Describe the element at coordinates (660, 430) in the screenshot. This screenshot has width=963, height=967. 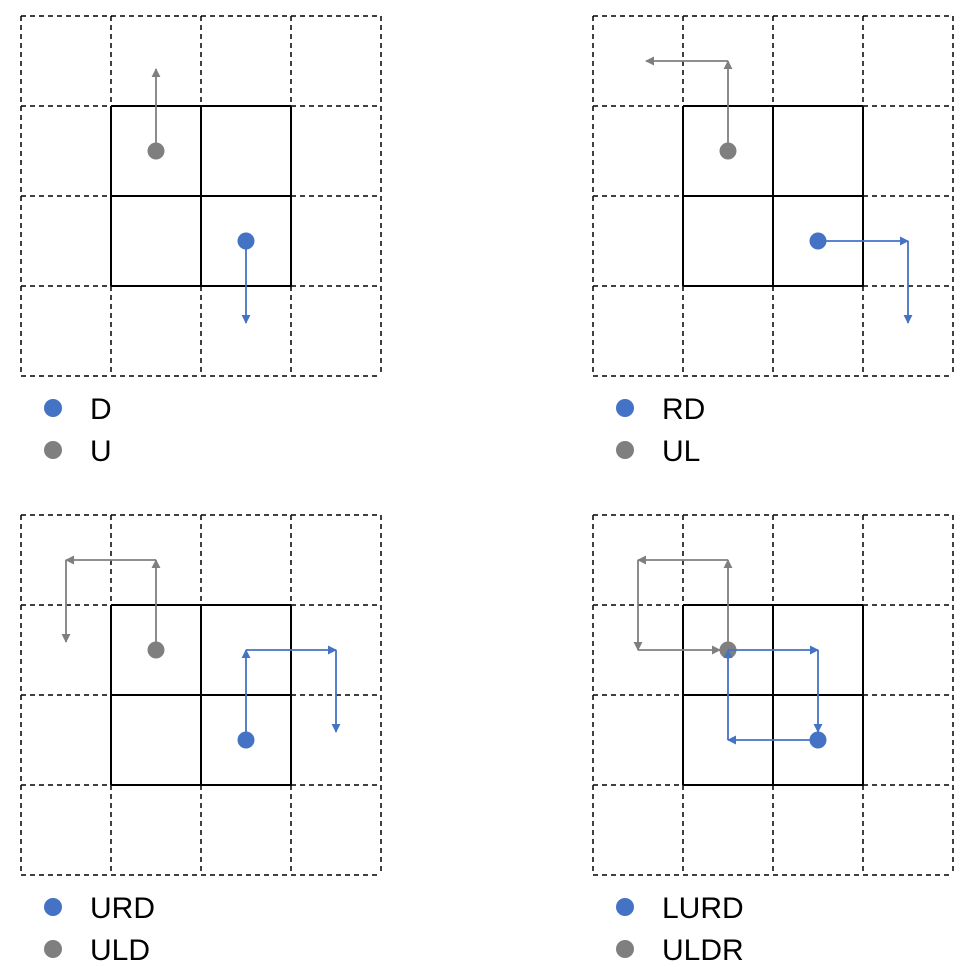
I see `legend: RD UL` at that location.